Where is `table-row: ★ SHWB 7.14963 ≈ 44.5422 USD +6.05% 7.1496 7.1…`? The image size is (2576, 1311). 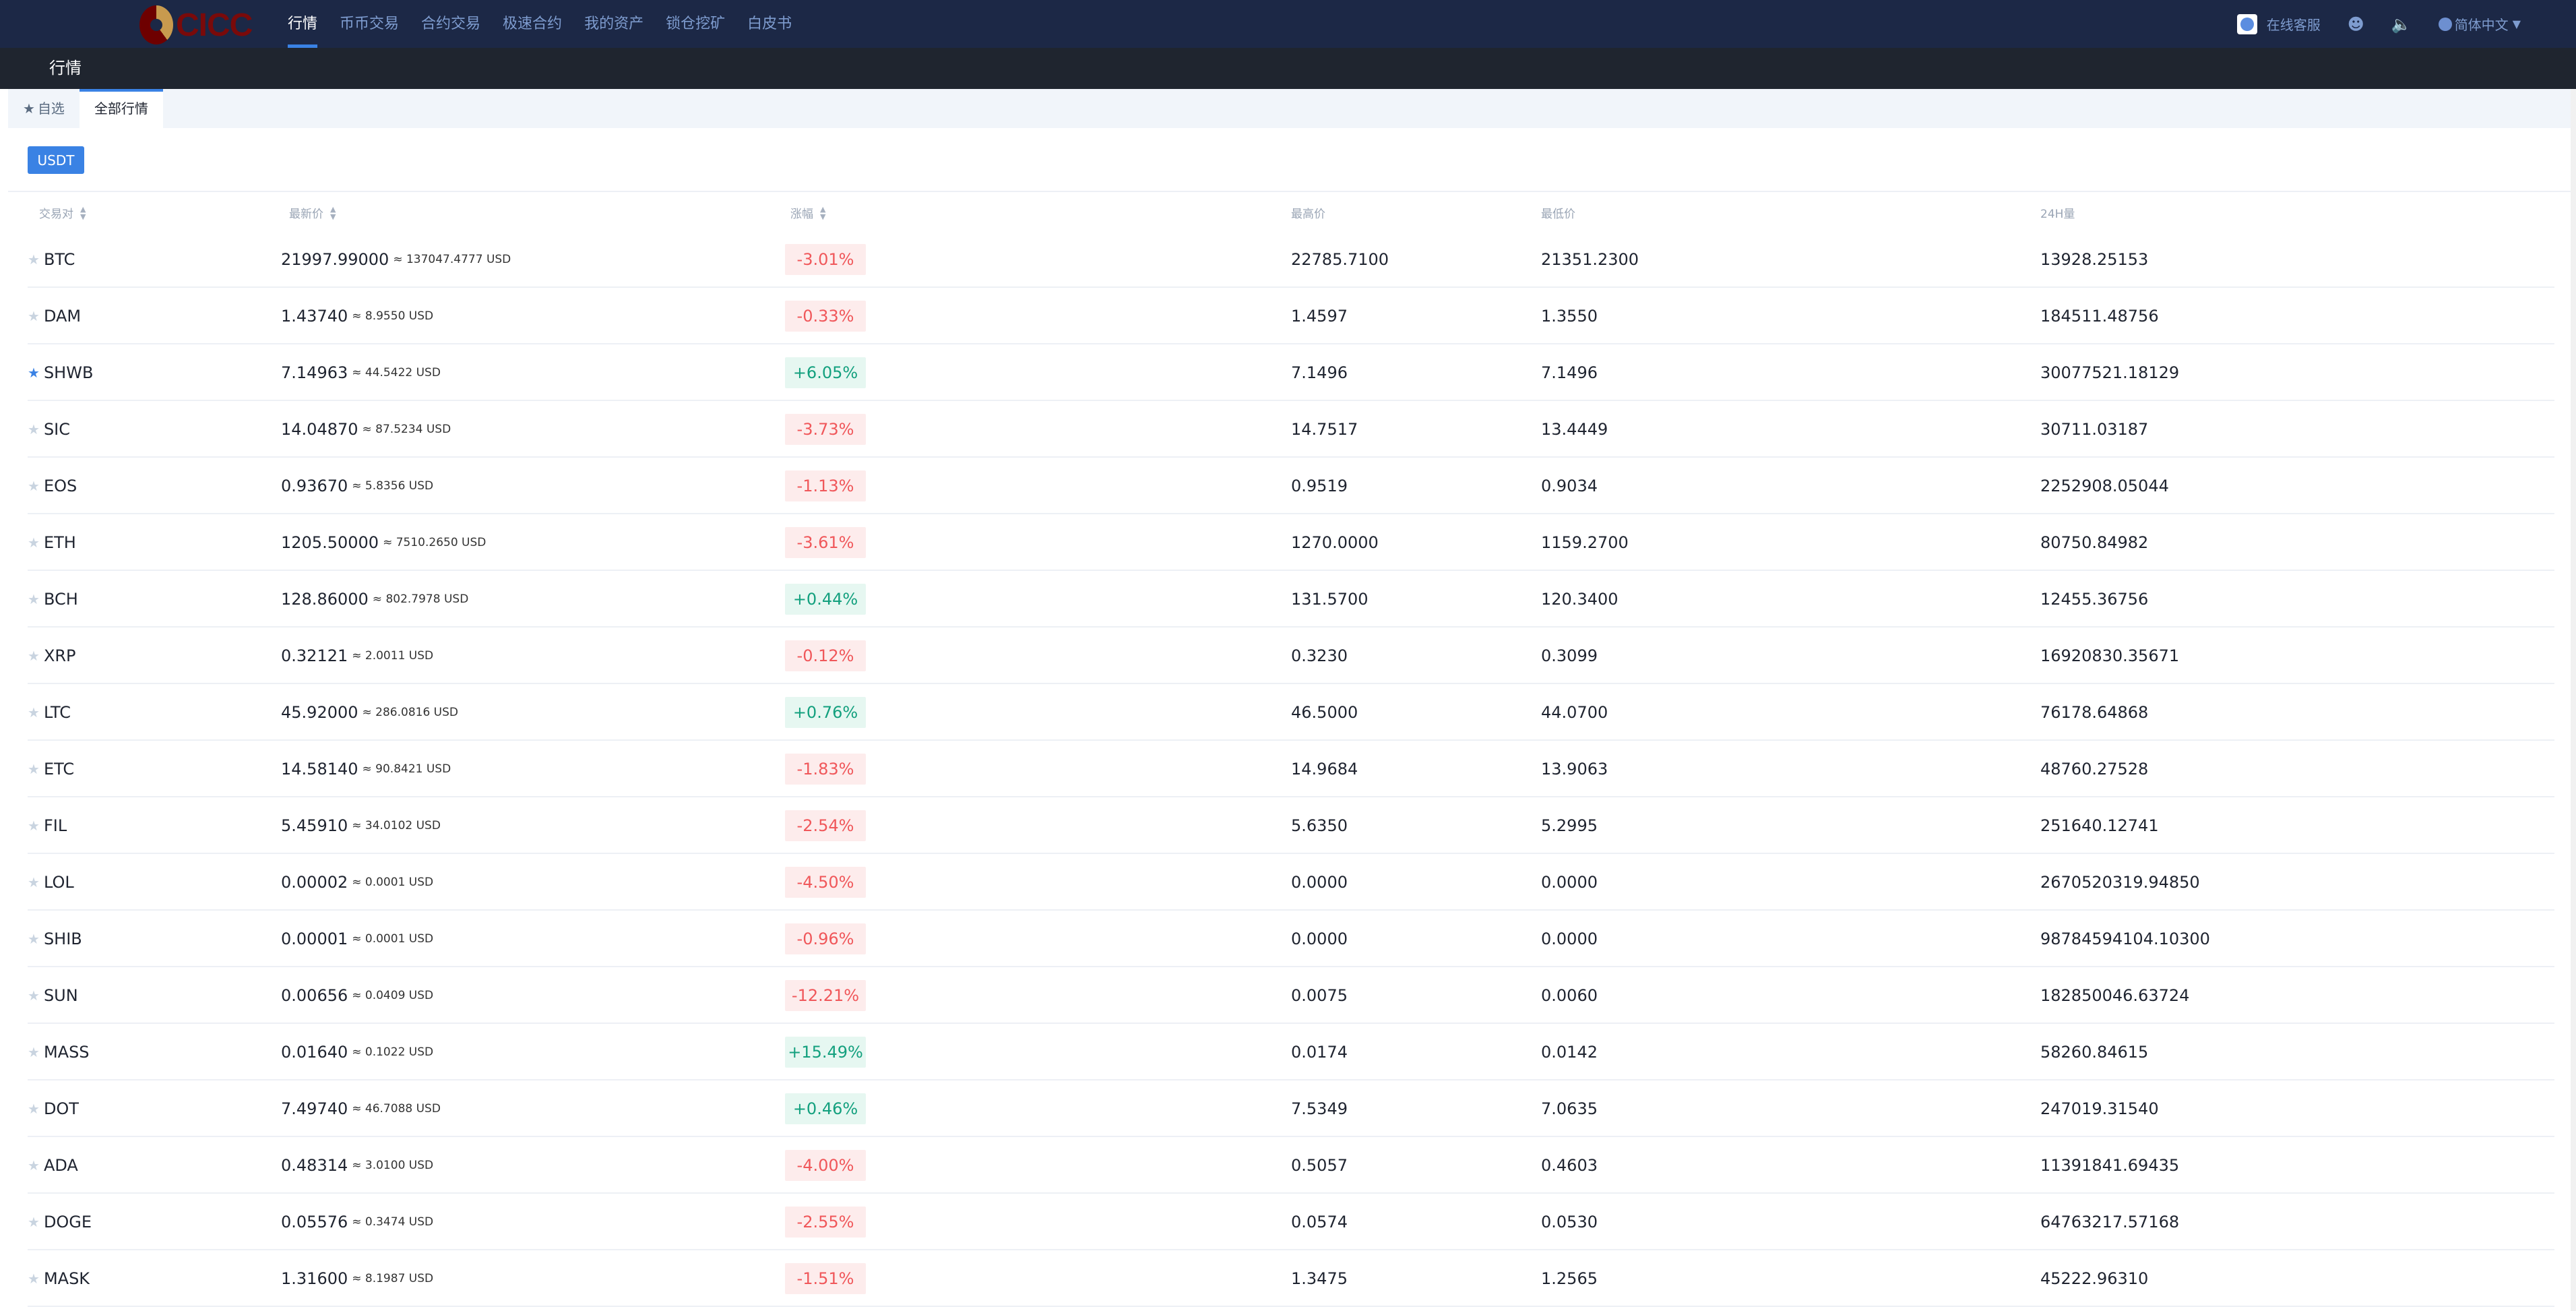
table-row: ★ SHWB 7.14963 ≈ 44.5422 USD +6.05% 7.1496 7.1… is located at coordinates (1291, 372).